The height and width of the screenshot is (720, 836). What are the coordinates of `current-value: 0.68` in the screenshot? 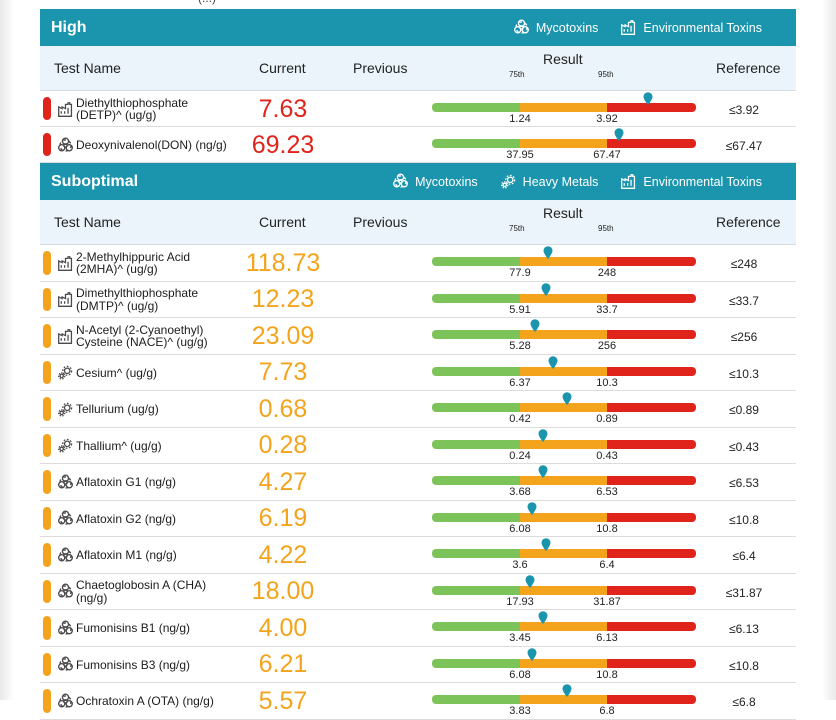 It's located at (283, 408).